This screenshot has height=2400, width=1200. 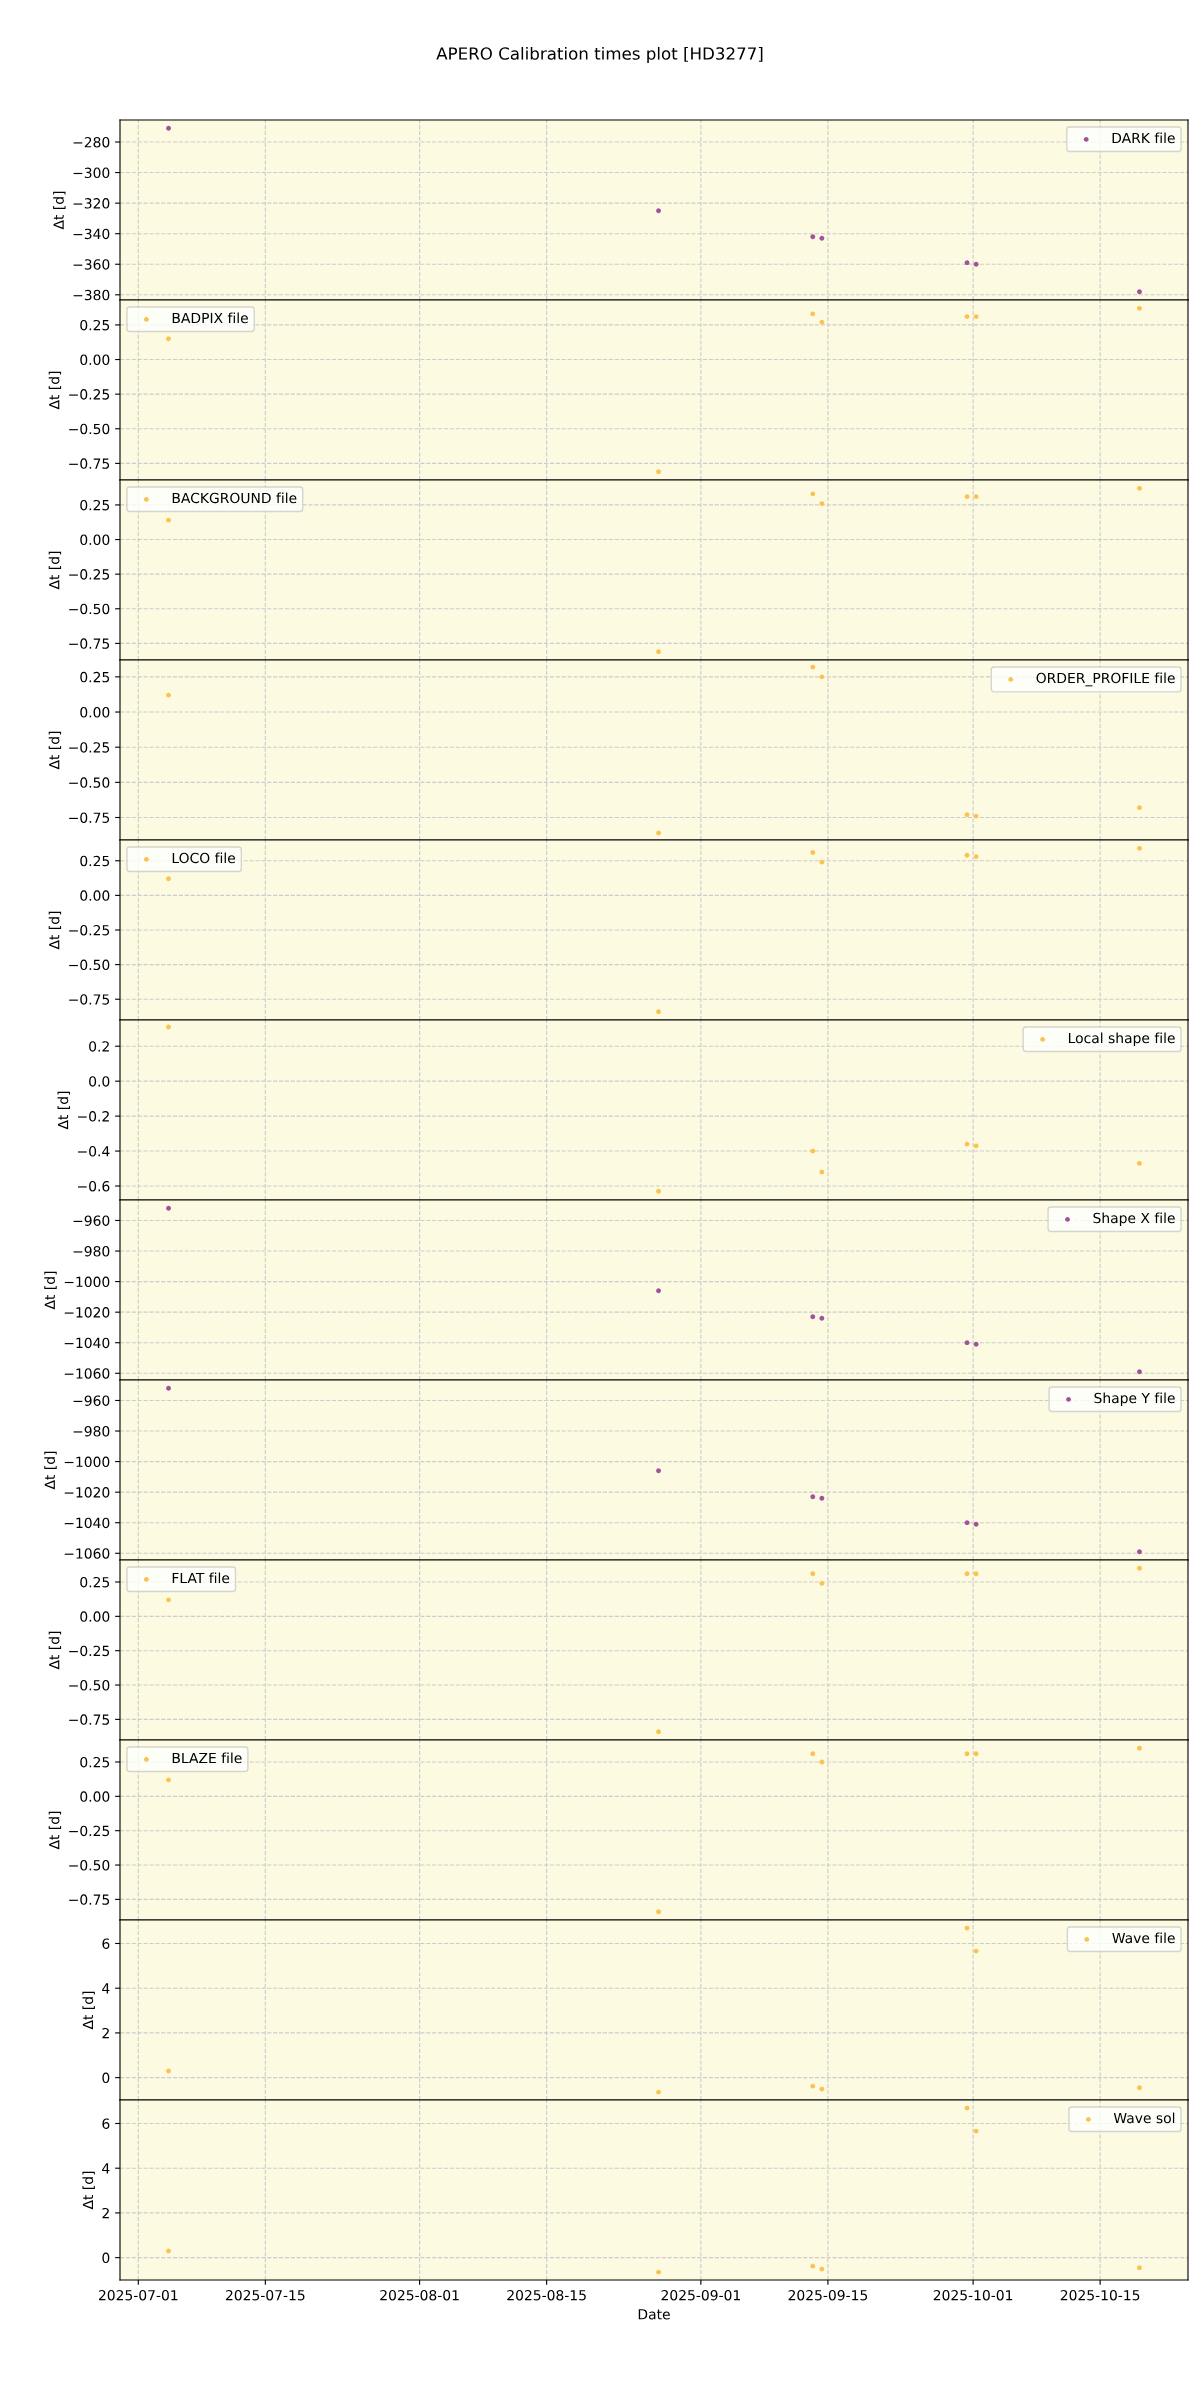 What do you see at coordinates (99, 1081) in the screenshot?
I see `y-tick-label: 0.0` at bounding box center [99, 1081].